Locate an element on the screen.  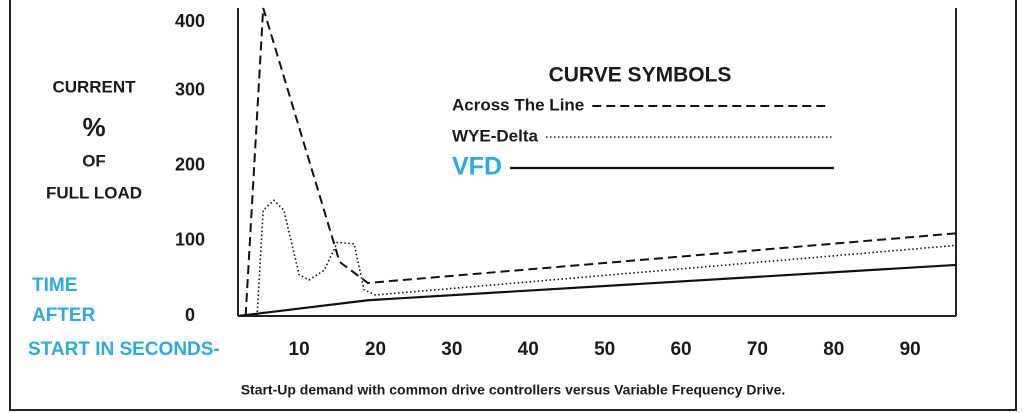
legend-title: CURVE SYMBOLS is located at coordinates (640, 75).